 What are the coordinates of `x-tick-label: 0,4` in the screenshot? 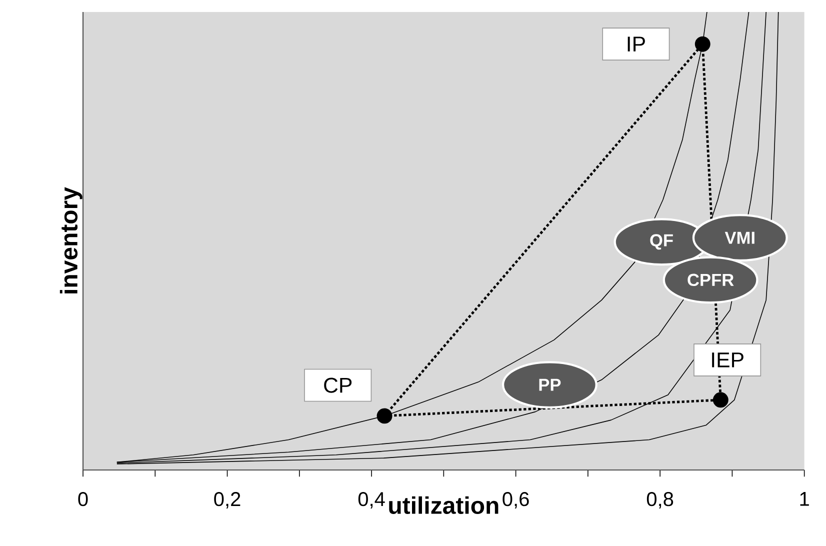 It's located at (371, 500).